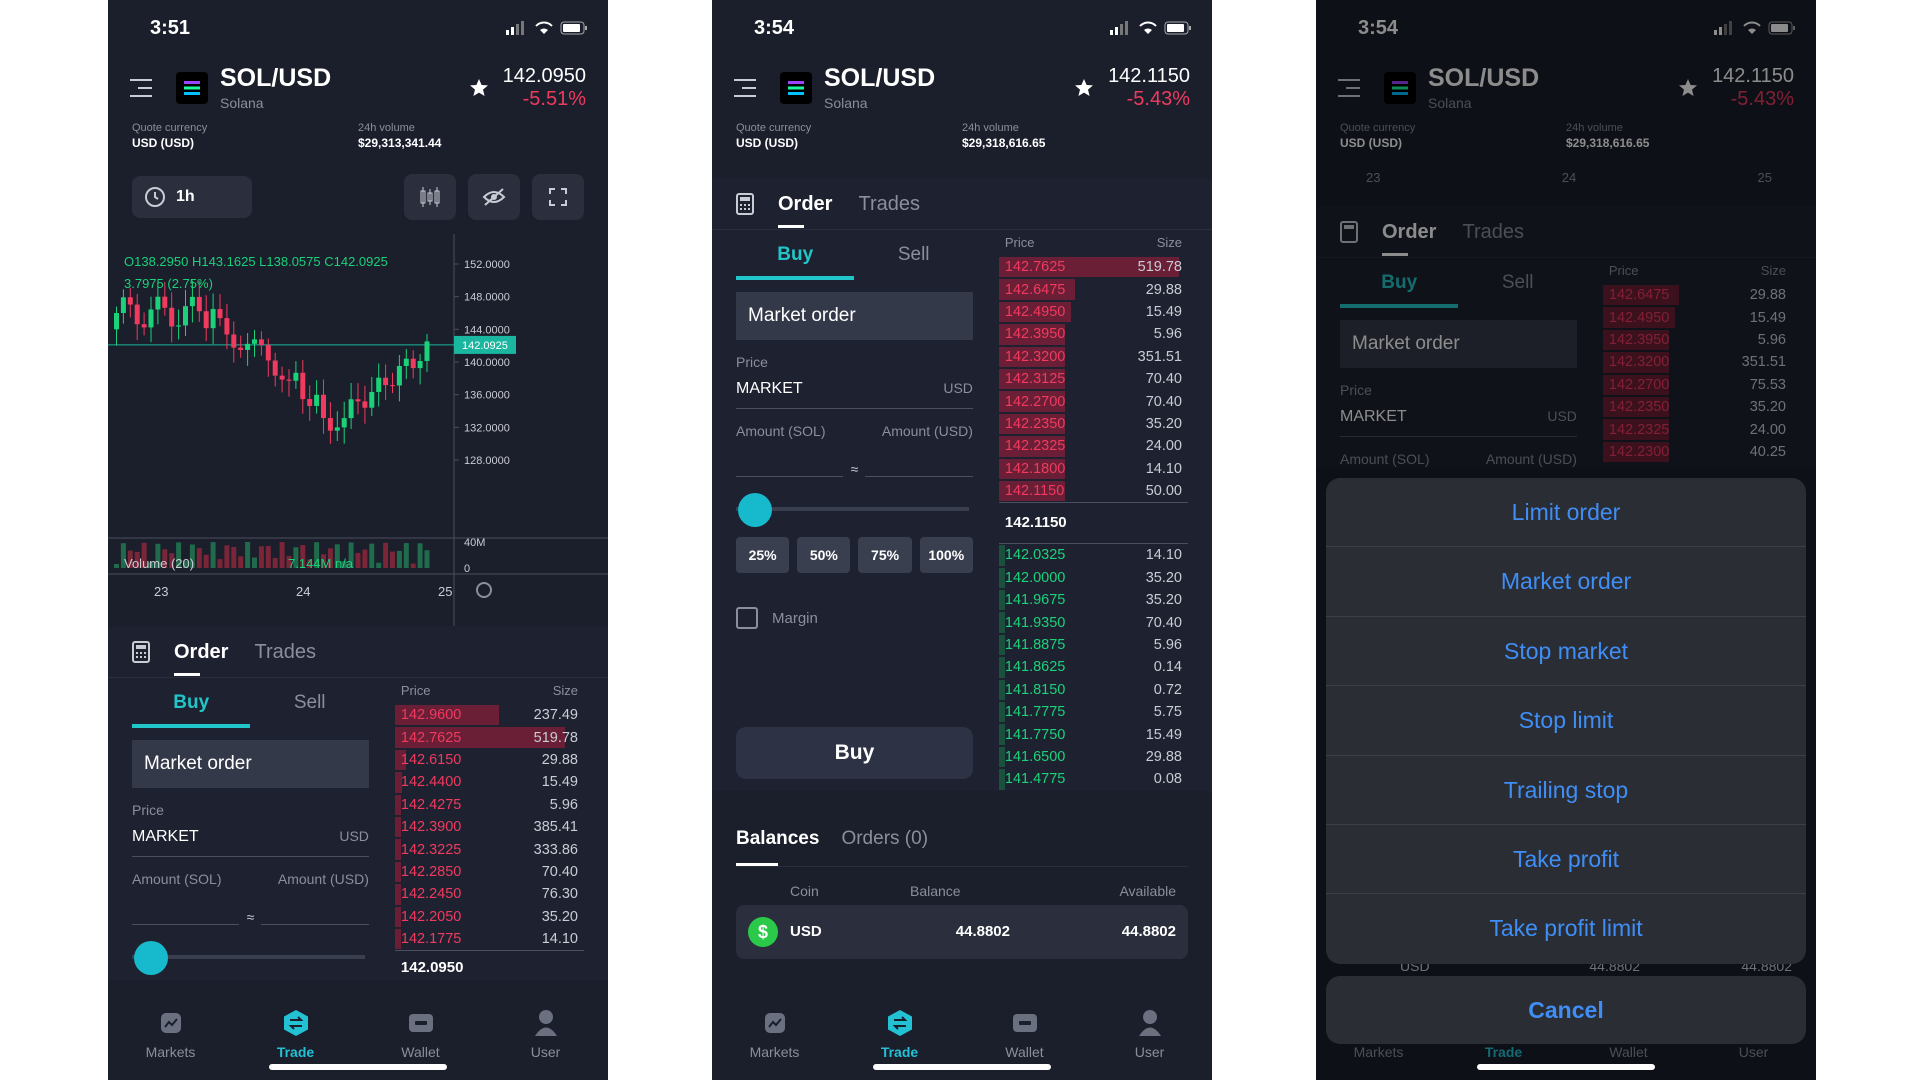 The height and width of the screenshot is (1080, 1920). What do you see at coordinates (1093, 469) in the screenshot?
I see `ask-row: 142.1800 14.10` at bounding box center [1093, 469].